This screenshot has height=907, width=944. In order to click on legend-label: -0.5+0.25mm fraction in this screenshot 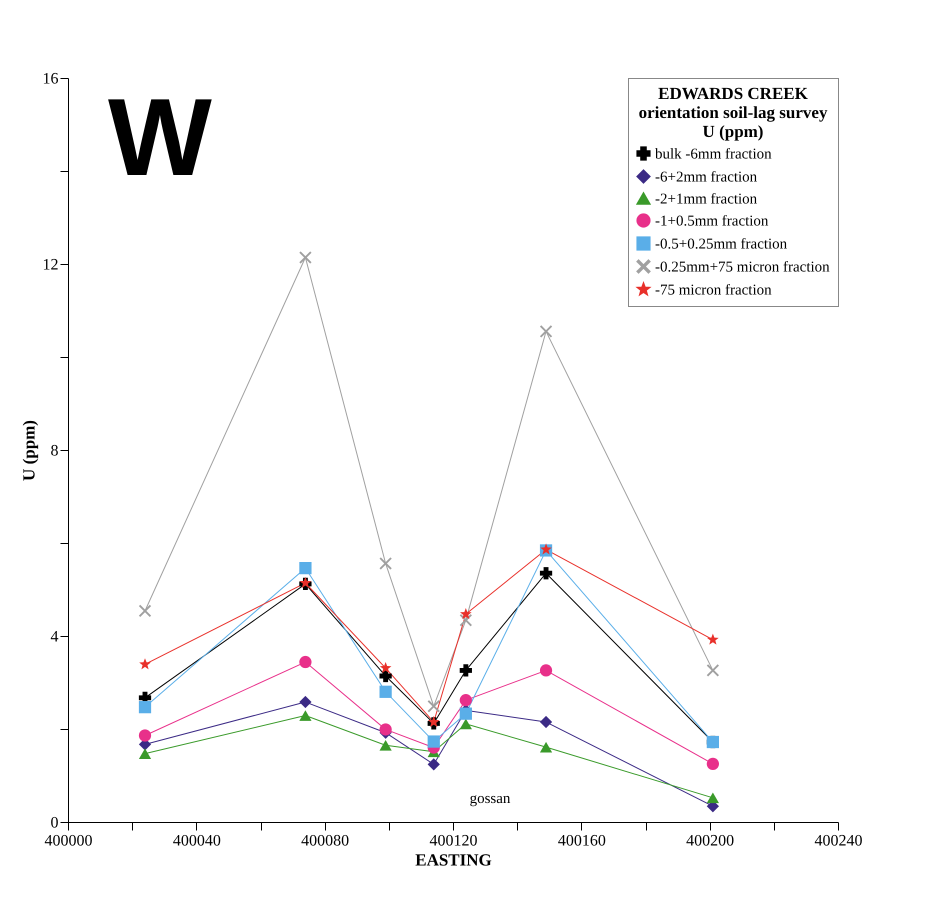, I will do `click(721, 244)`.